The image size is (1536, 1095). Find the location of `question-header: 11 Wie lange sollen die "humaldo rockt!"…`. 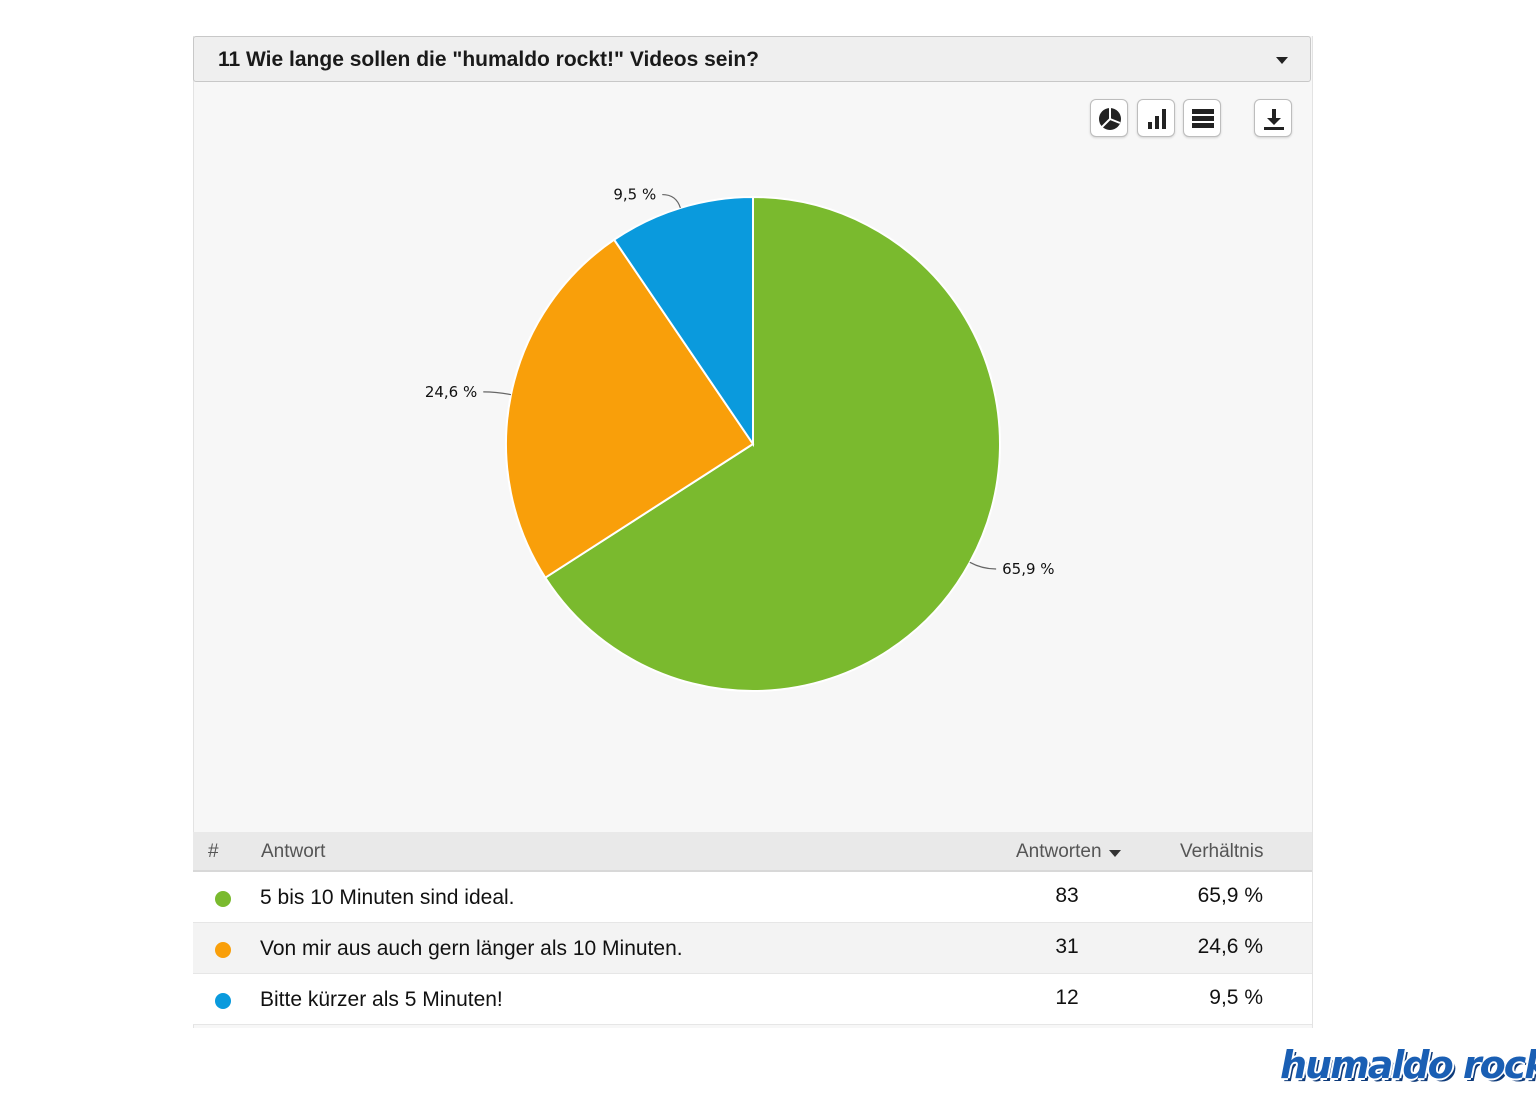

question-header: 11 Wie lange sollen die "humaldo rockt!"… is located at coordinates (752, 59).